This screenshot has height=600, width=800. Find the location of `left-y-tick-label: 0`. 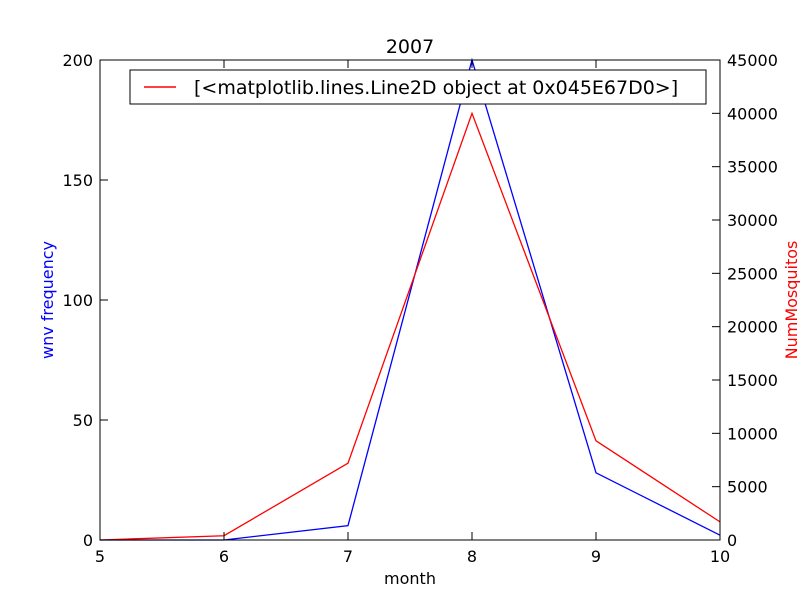

left-y-tick-label: 0 is located at coordinates (88, 540).